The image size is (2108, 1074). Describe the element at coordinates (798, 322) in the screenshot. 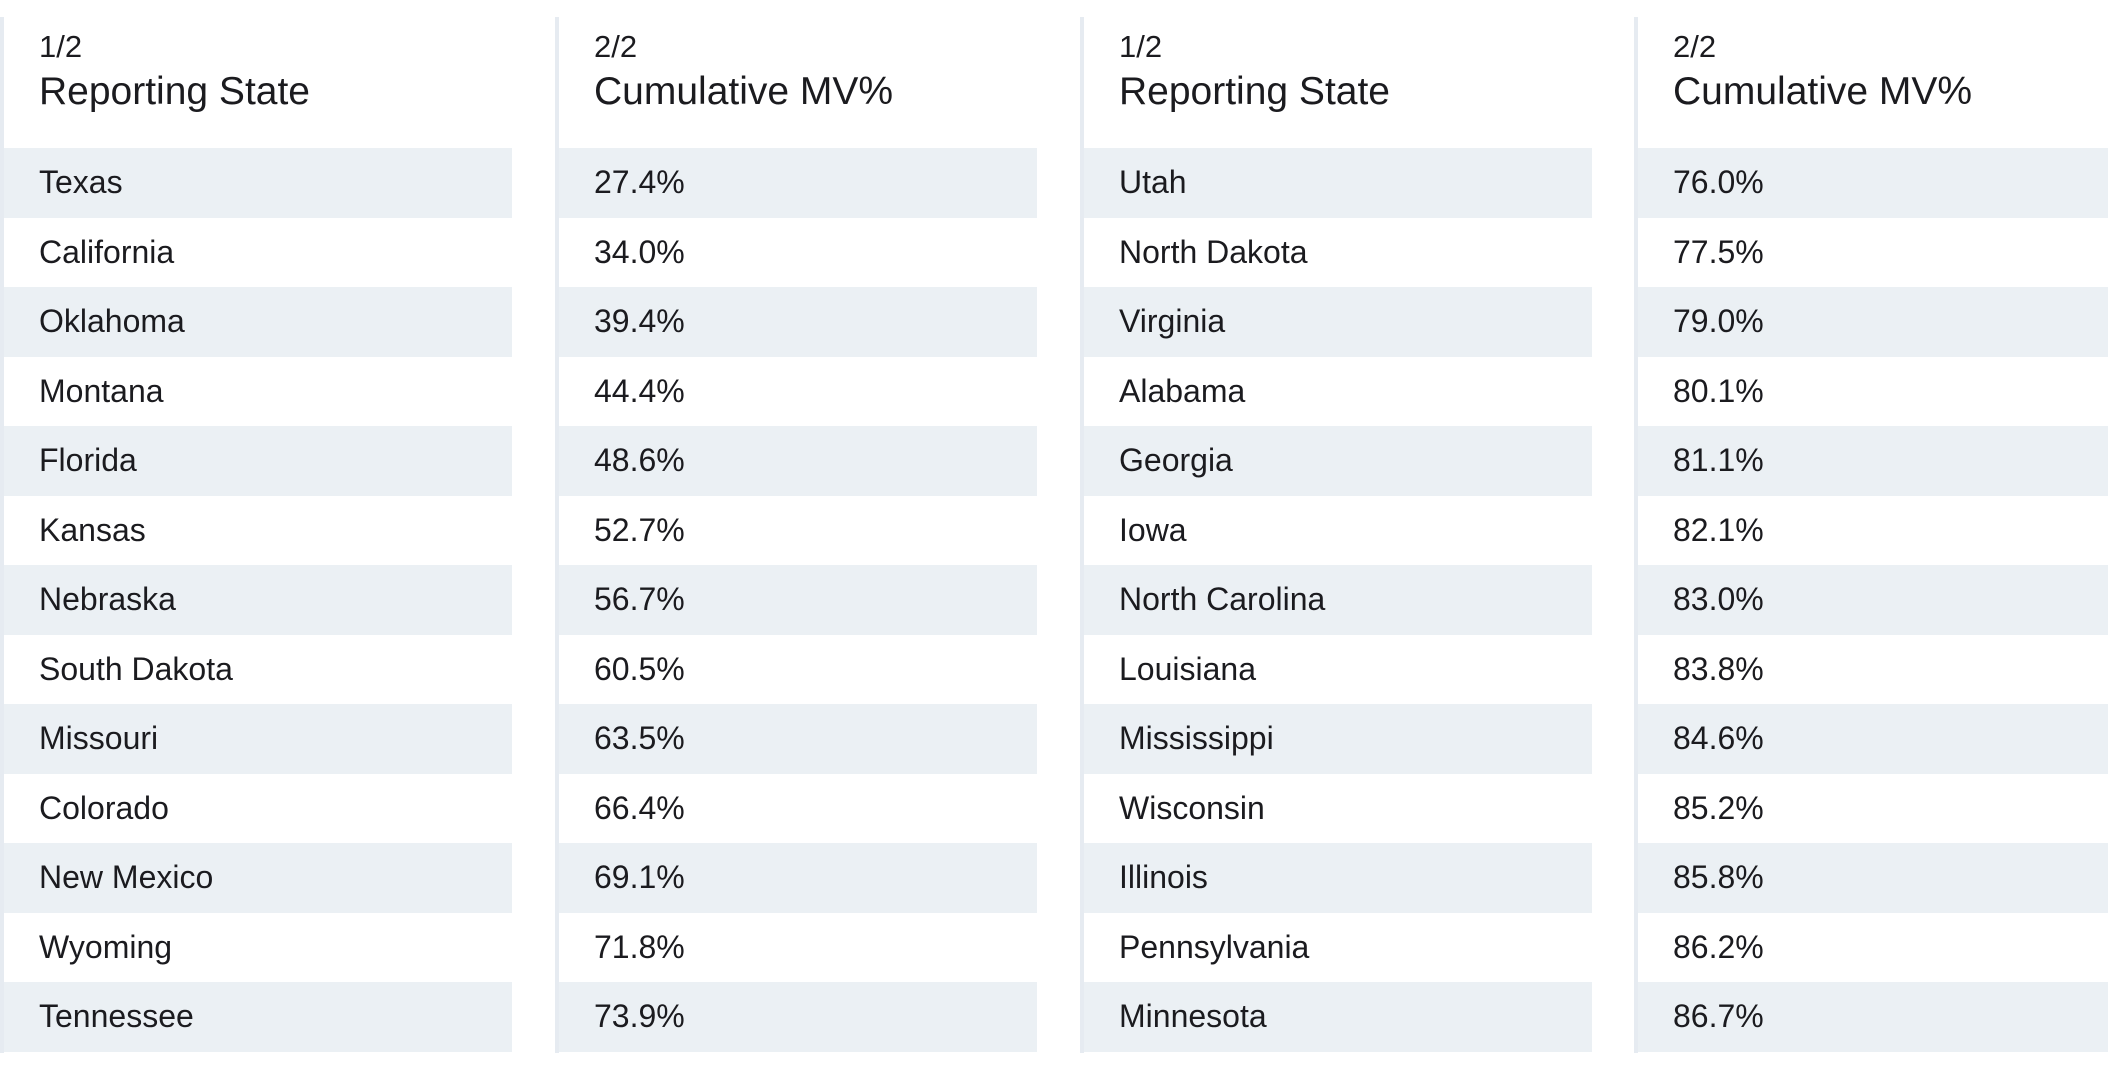

I see `table-row: 39.4%` at that location.